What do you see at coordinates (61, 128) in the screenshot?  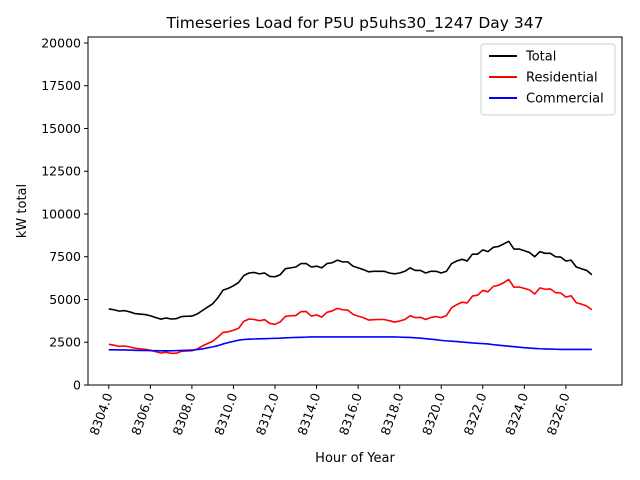 I see `y-tick-label: 15000` at bounding box center [61, 128].